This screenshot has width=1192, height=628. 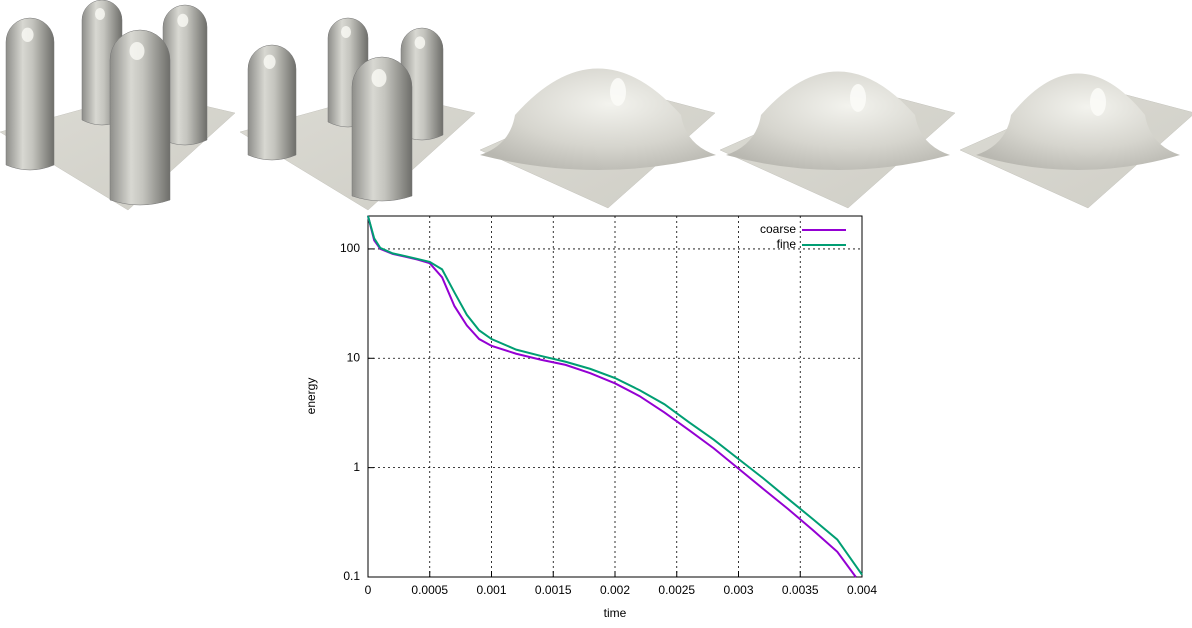 What do you see at coordinates (615, 590) in the screenshot?
I see `x-tick-label: 0.002` at bounding box center [615, 590].